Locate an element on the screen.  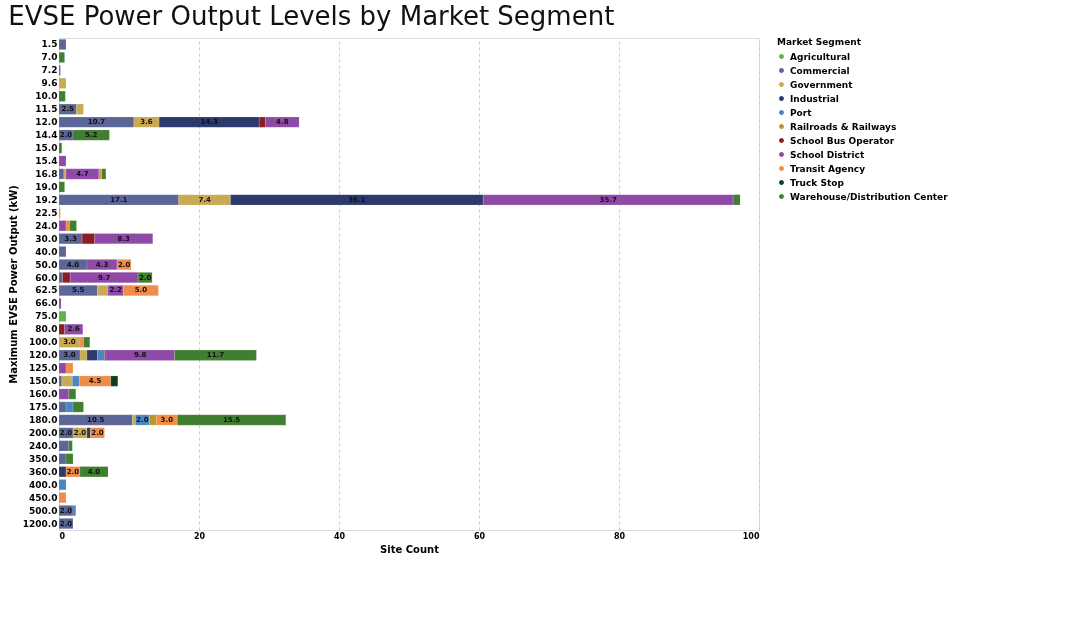
legend-title: Market Segment is located at coordinates (819, 42).